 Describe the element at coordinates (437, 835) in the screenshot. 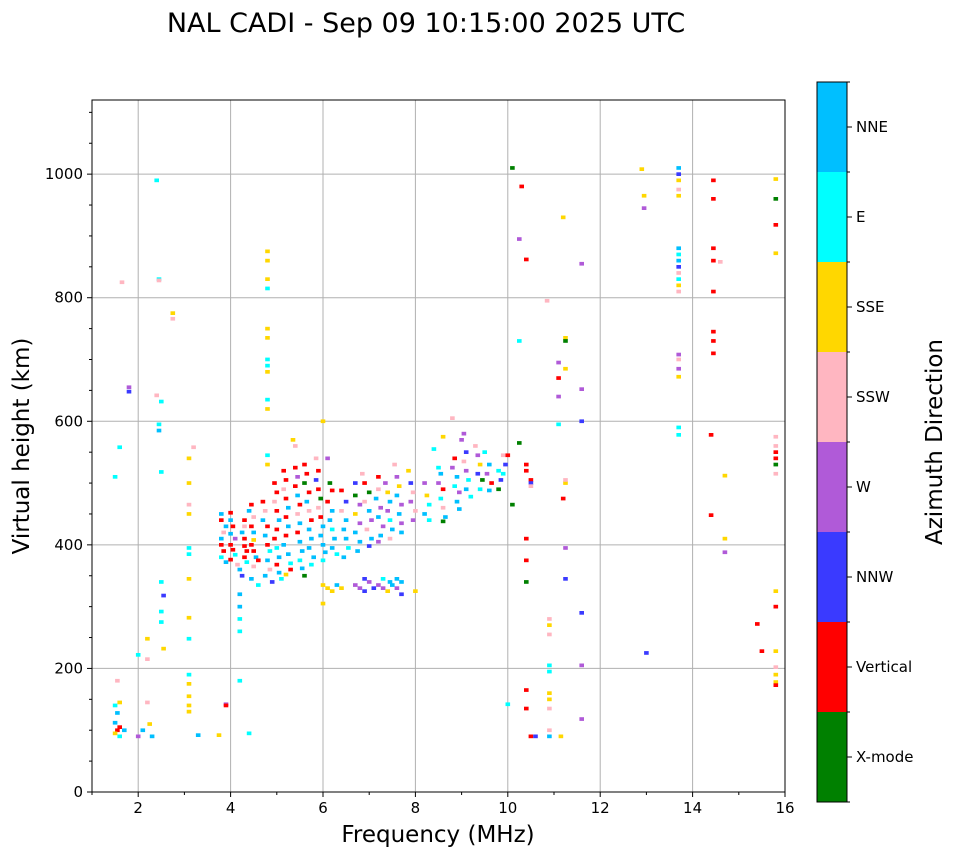

I see `x-axis-label: Frequency (MHz)` at that location.